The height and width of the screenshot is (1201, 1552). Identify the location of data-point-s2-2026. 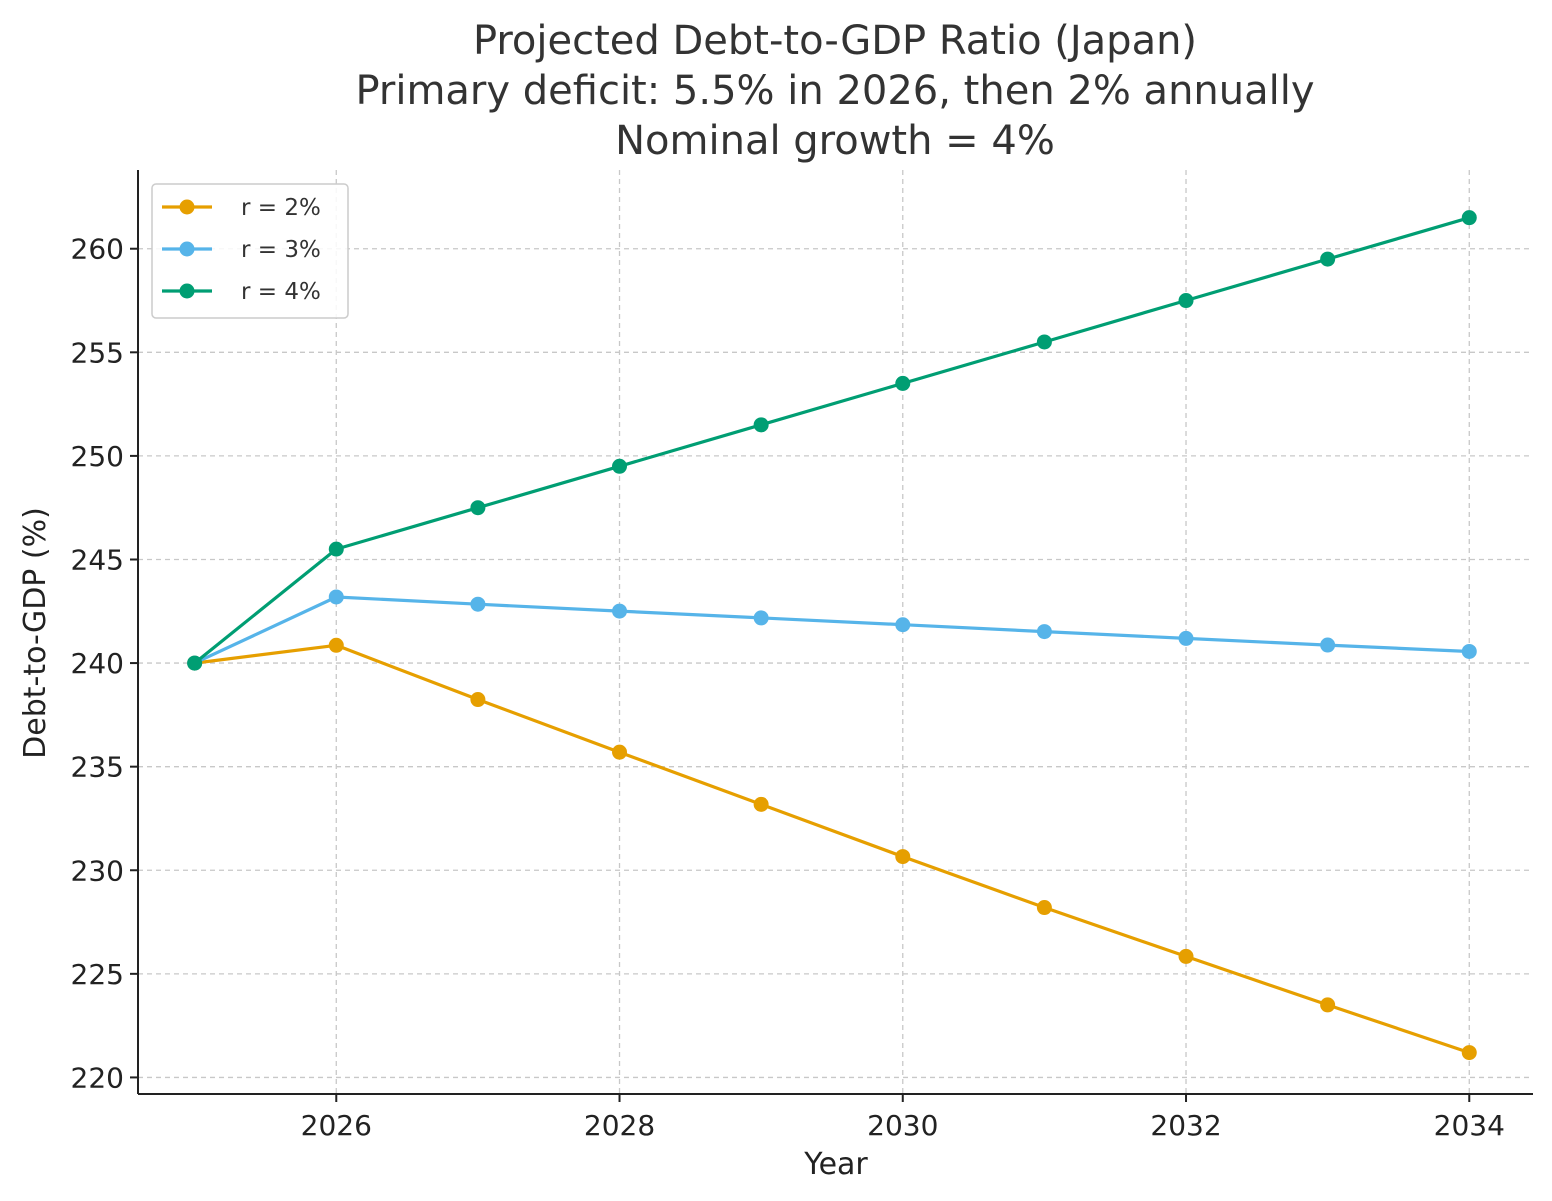
(336, 597).